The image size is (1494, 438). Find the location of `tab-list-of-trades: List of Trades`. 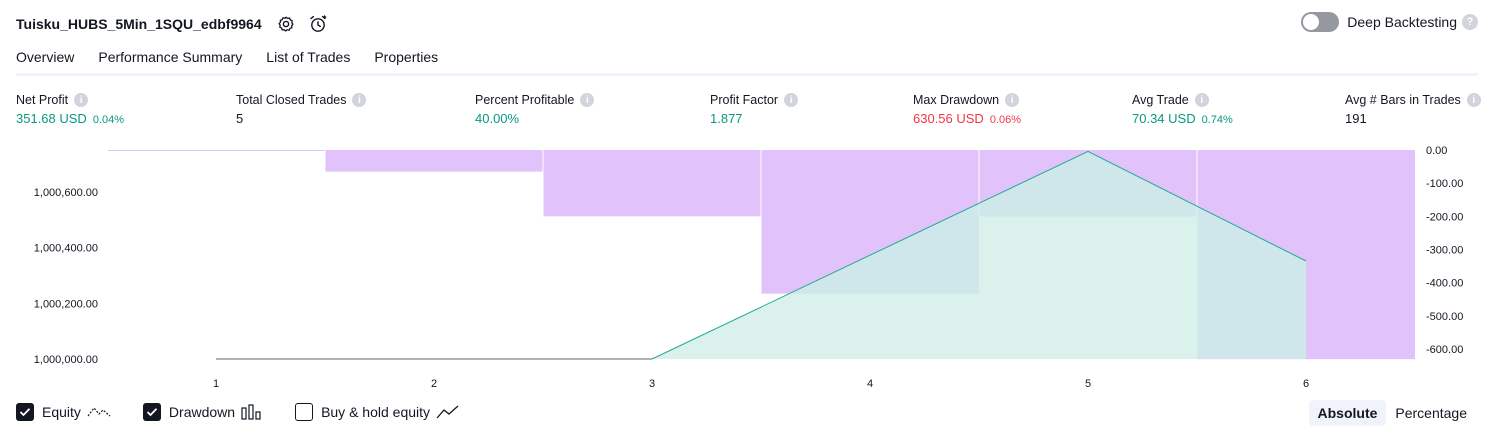

tab-list-of-trades: List of Trades is located at coordinates (308, 57).